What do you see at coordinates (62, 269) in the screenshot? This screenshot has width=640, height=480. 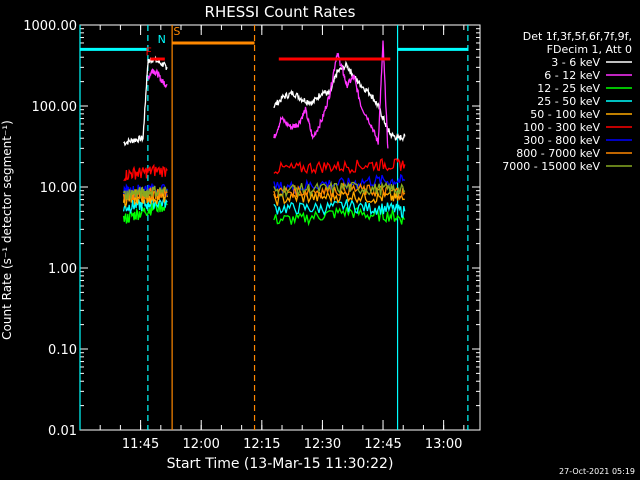 I see `y-tick-label: 1.00` at bounding box center [62, 269].